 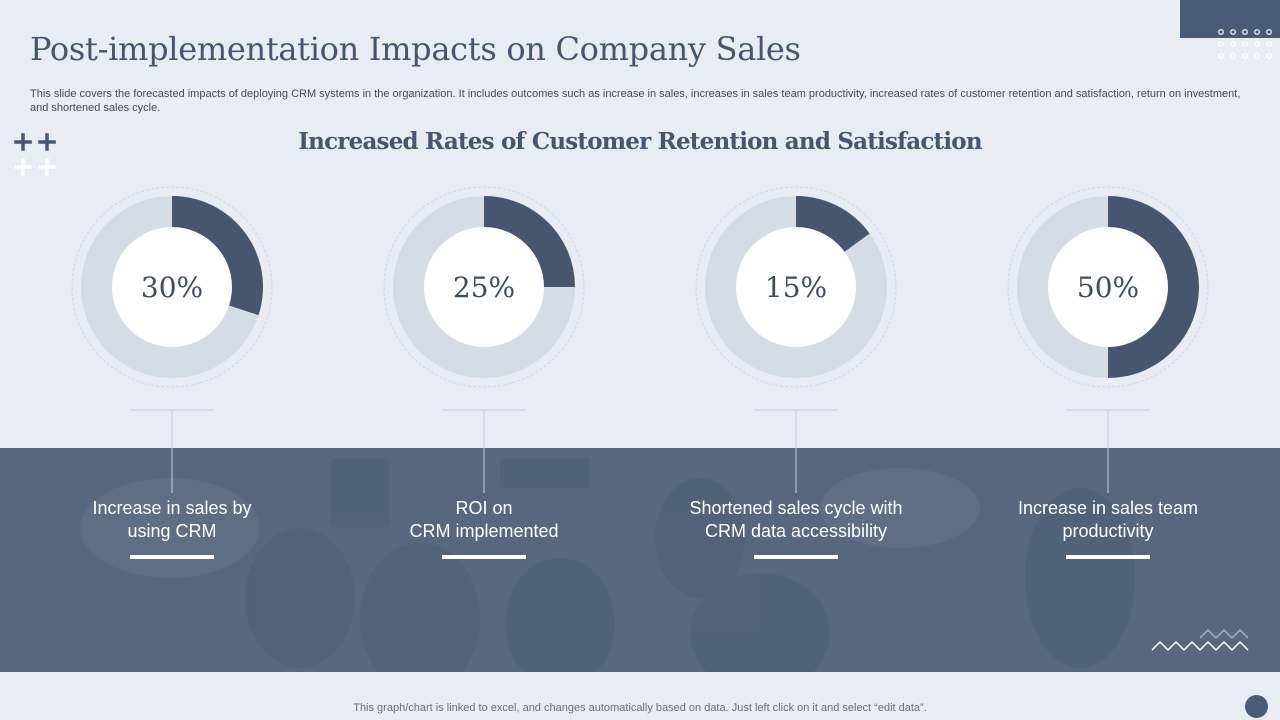 What do you see at coordinates (484, 519) in the screenshot?
I see `category-label: ROI on CRM implemented` at bounding box center [484, 519].